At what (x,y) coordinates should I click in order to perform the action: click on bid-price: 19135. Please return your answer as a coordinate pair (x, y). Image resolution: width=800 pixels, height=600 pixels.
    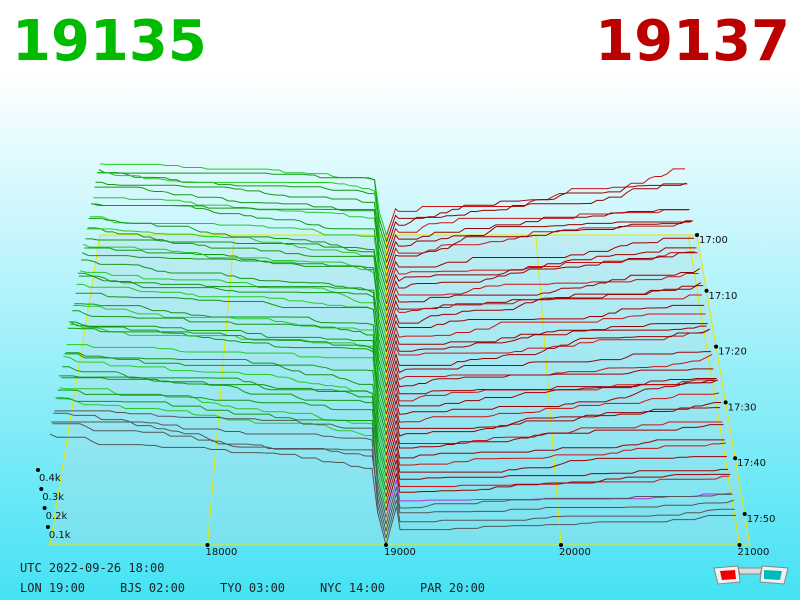
    Looking at the image, I should click on (109, 41).